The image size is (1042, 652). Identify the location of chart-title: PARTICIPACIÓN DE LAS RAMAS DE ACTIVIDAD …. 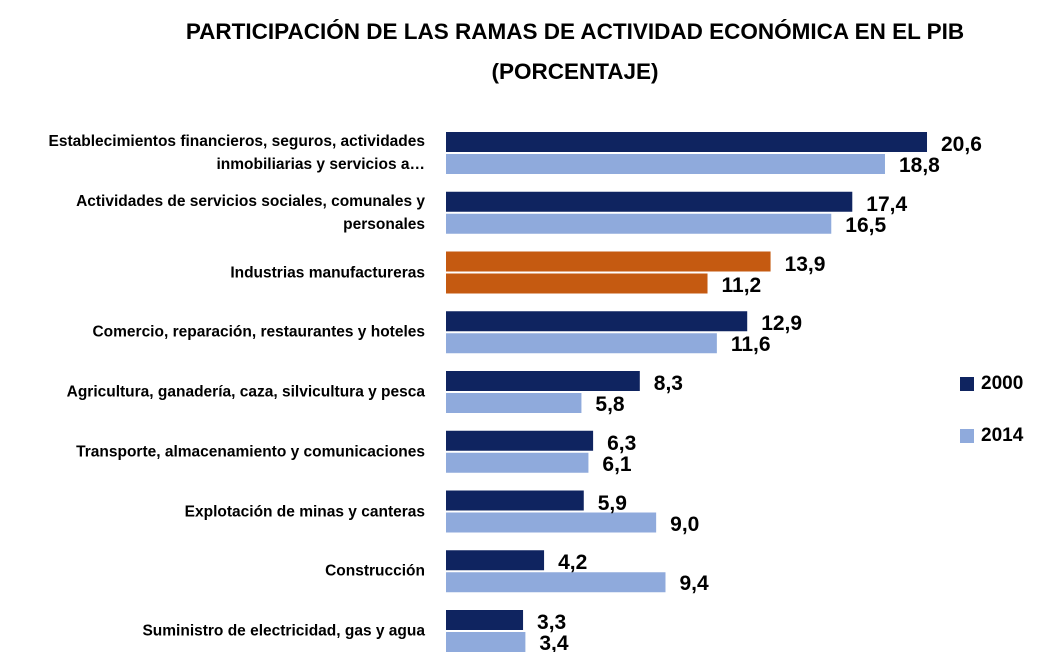
(575, 51).